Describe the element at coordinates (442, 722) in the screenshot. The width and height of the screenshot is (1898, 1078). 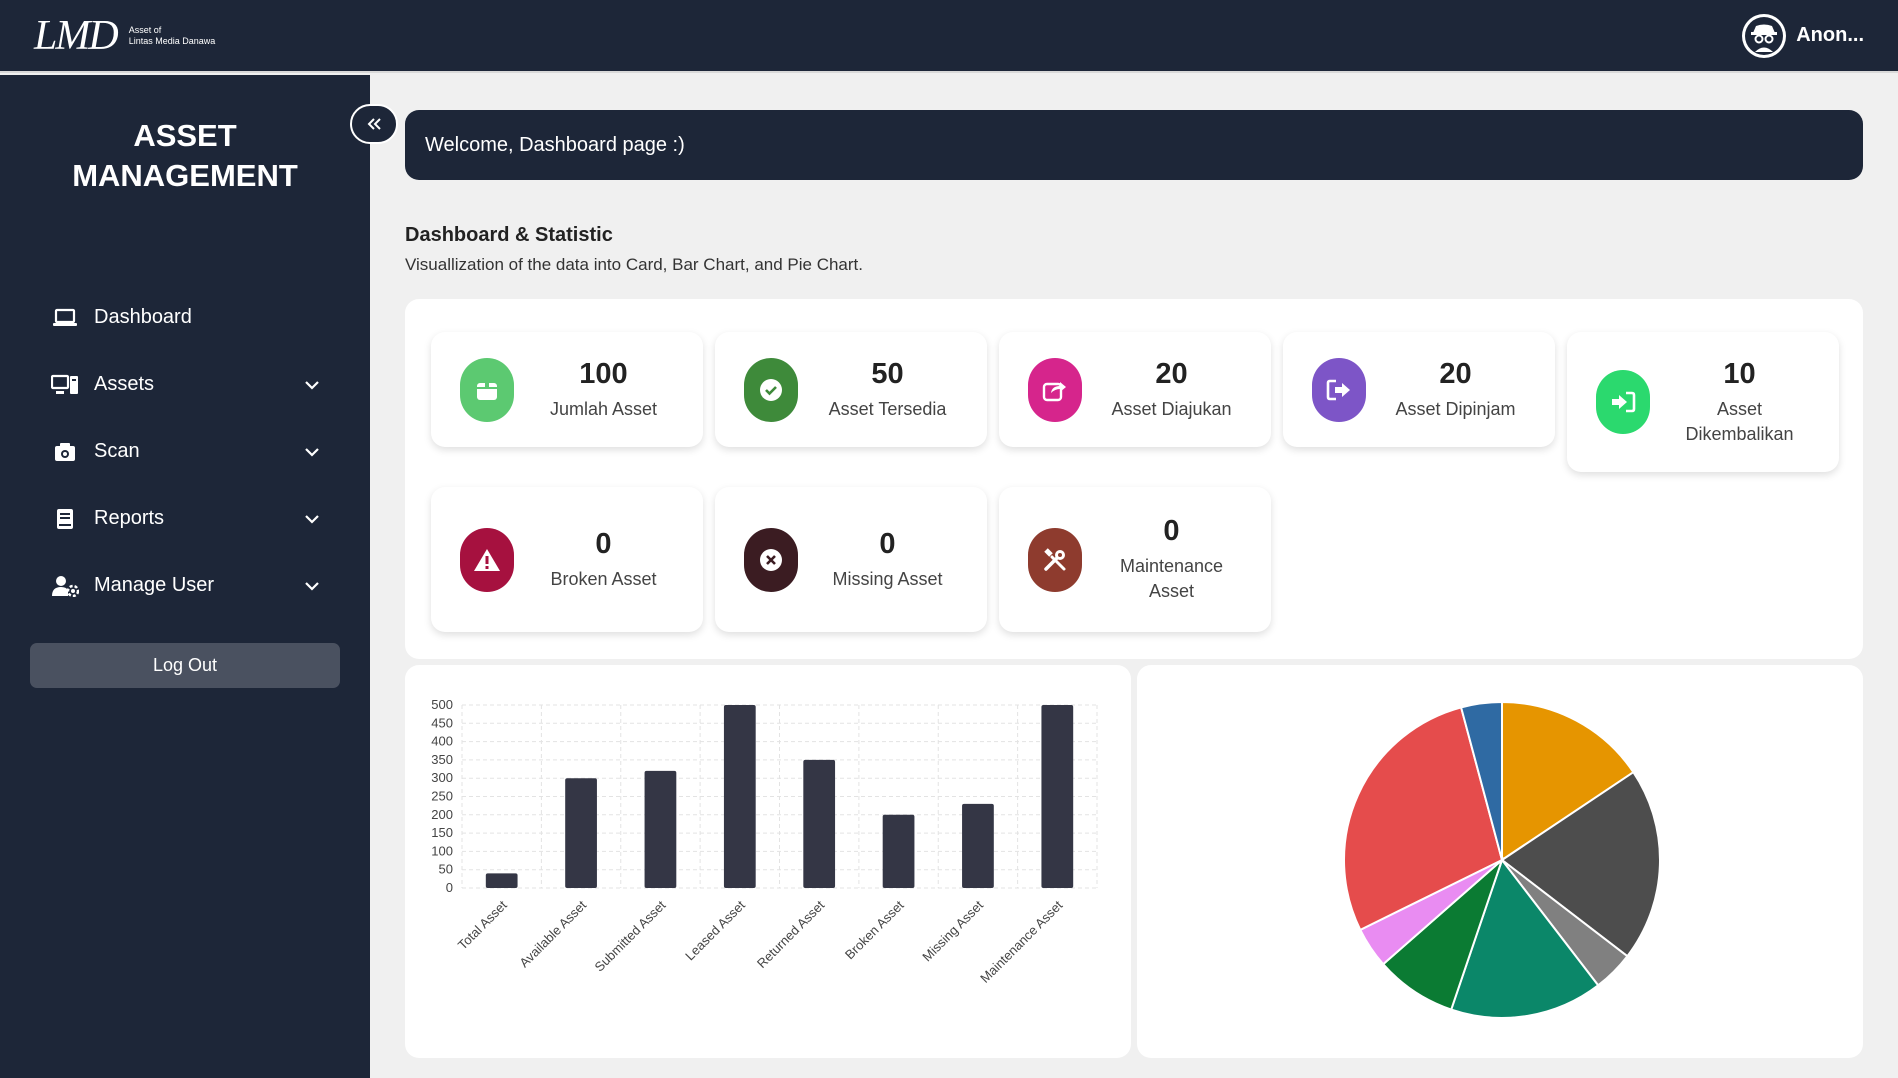
I see `y-tick-label: 450` at that location.